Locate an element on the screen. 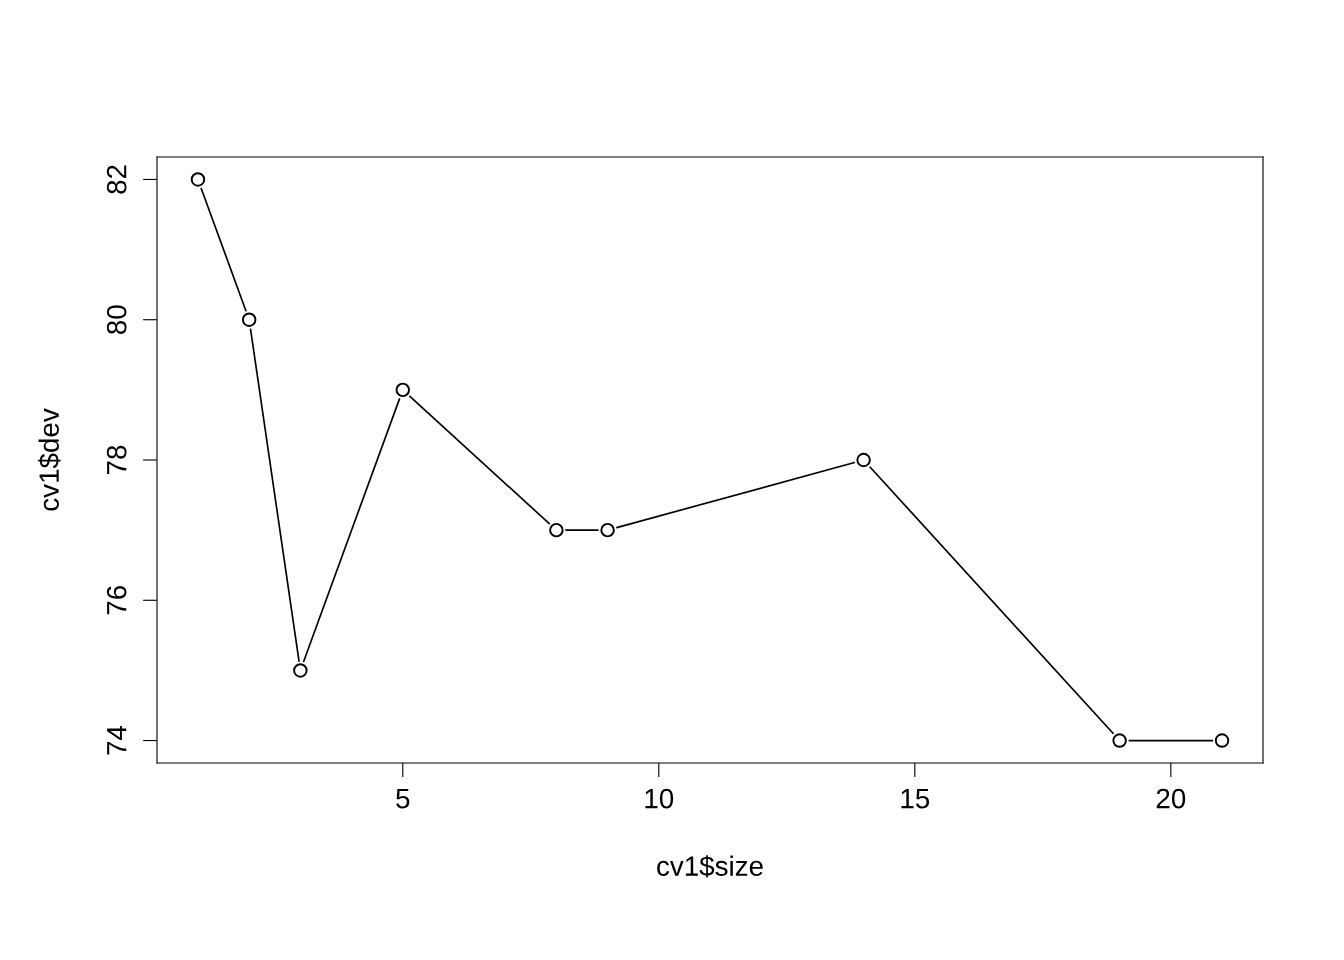  x-axis-title: cv1$size is located at coordinates (710, 866).